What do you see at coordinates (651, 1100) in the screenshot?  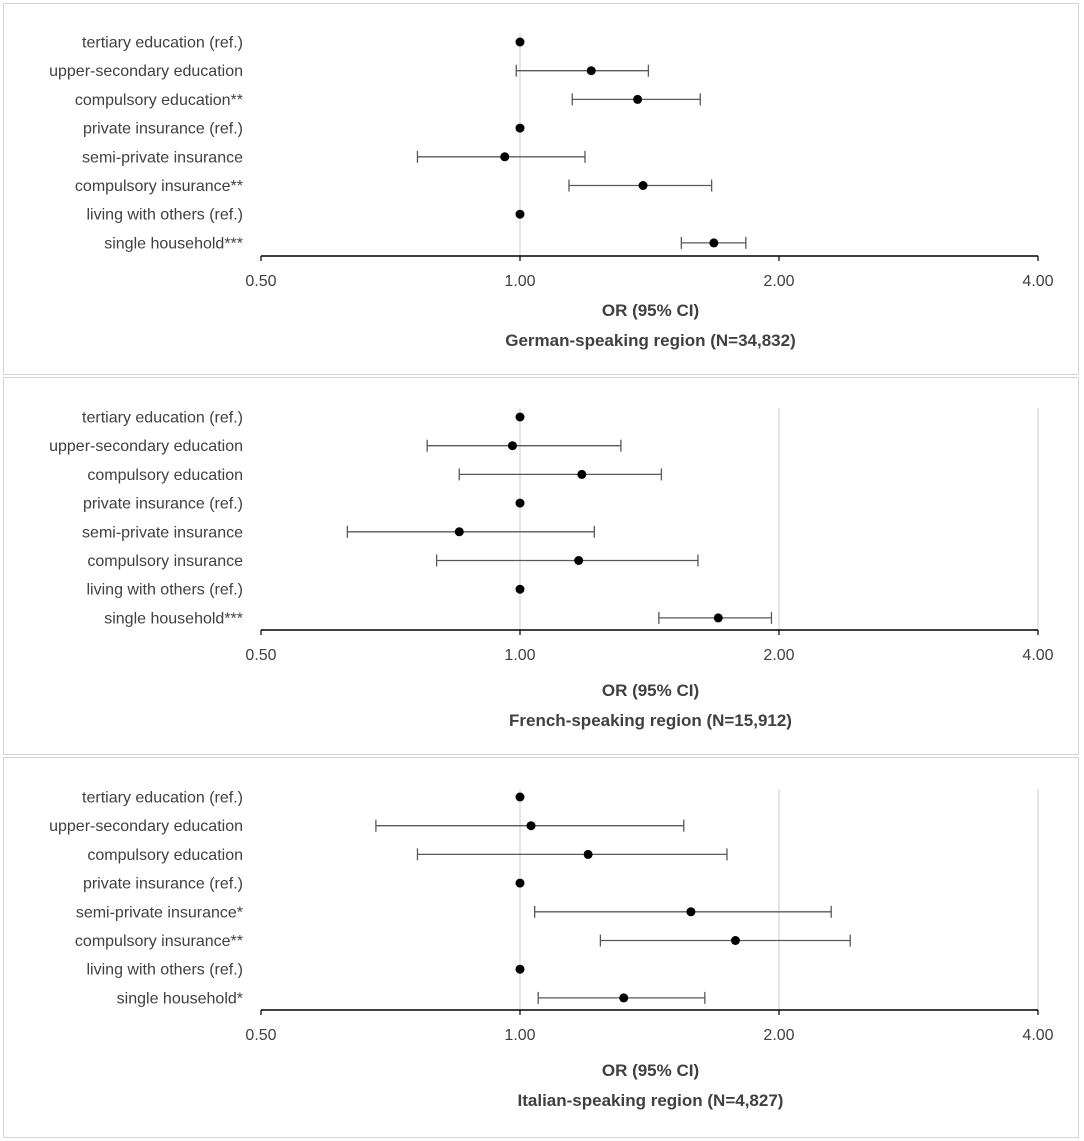 I see `chart-title: Italian-speaking region (N=4,827)` at bounding box center [651, 1100].